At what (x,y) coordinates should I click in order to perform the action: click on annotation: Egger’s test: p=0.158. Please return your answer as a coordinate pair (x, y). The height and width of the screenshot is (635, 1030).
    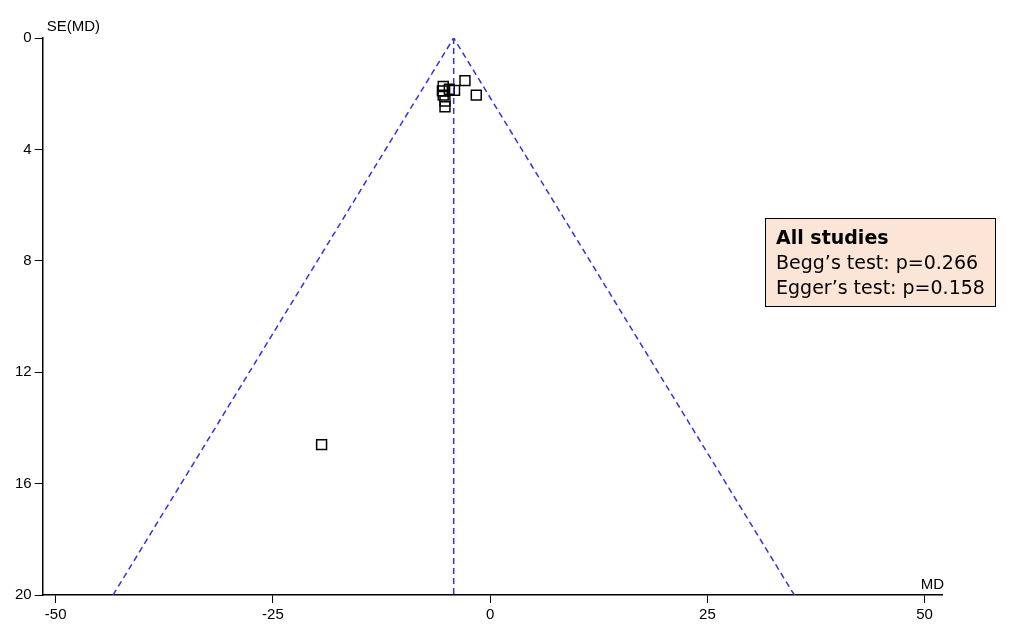
    Looking at the image, I should click on (880, 287).